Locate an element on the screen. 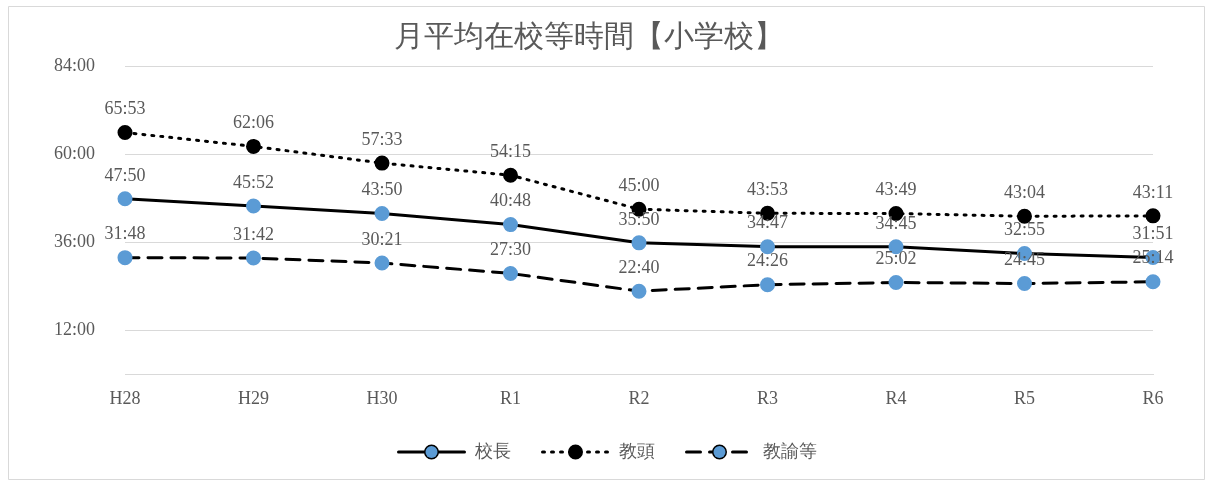 This screenshot has height=486, width=1213. data-label: 27:30 is located at coordinates (510, 249).